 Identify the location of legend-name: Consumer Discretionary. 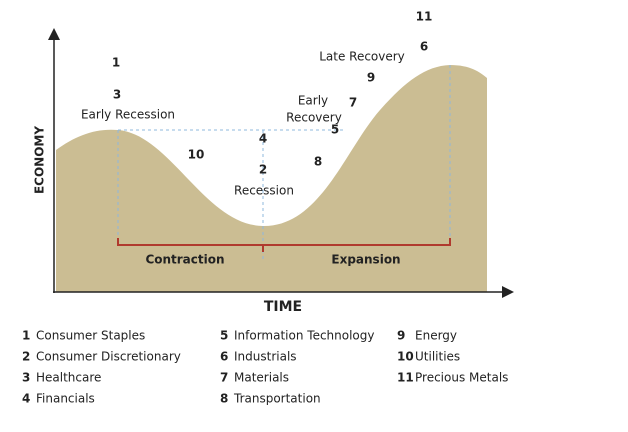
(108, 357).